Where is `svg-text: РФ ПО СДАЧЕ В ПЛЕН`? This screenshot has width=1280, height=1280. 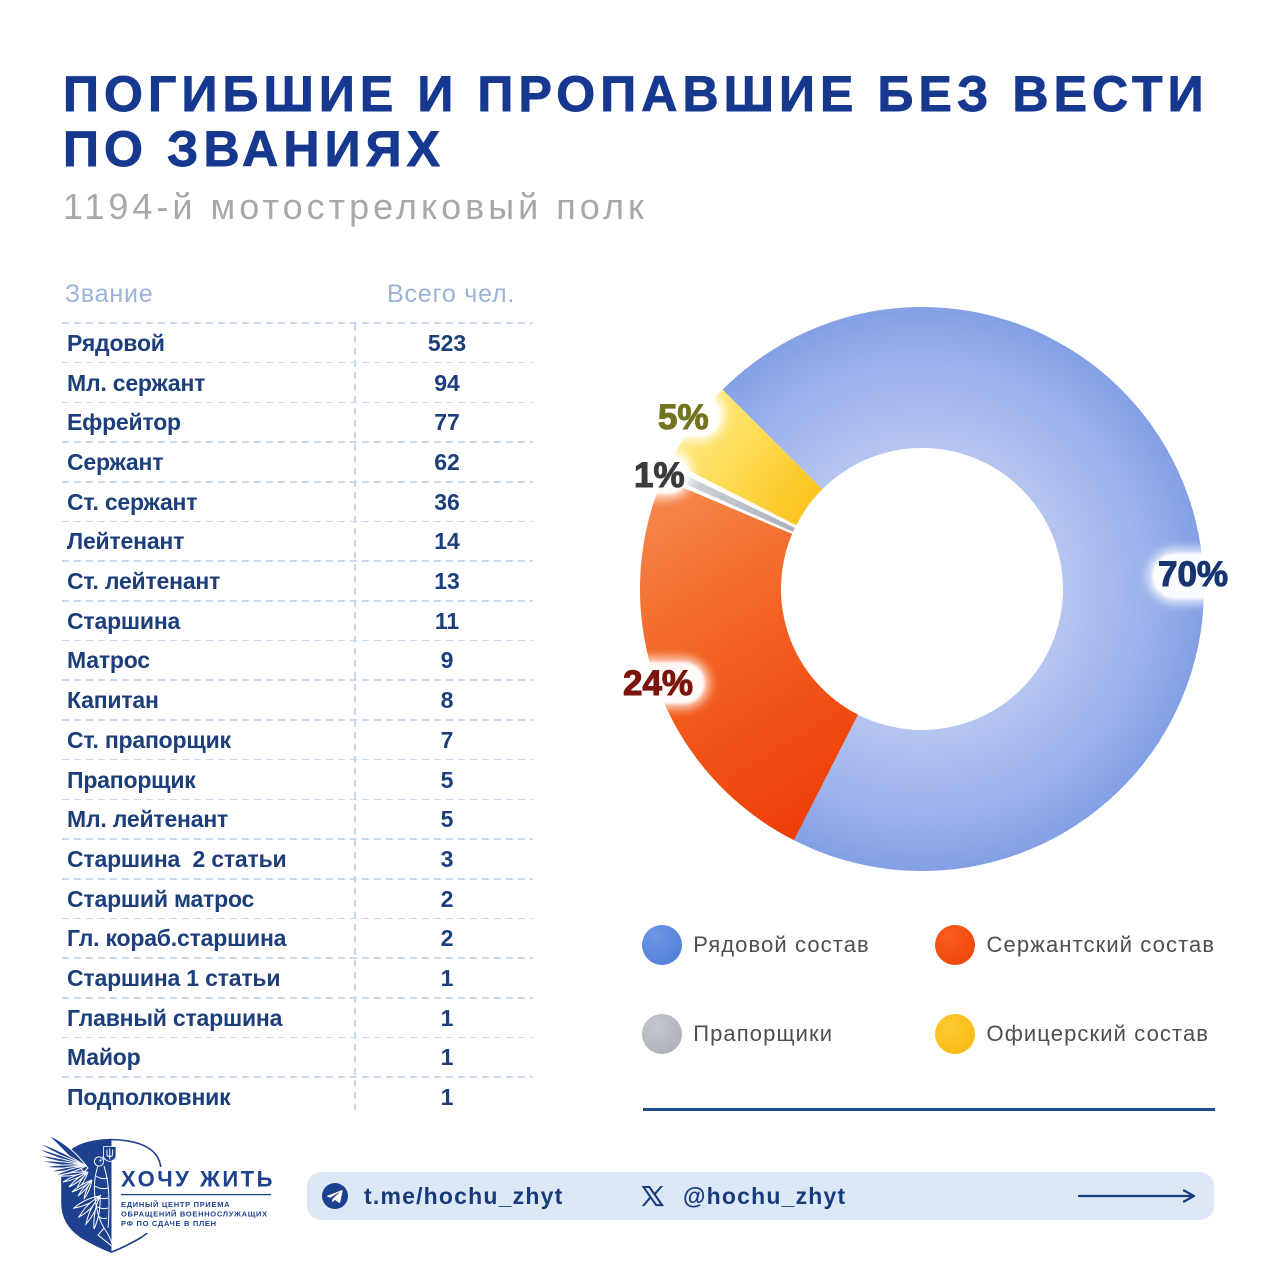 svg-text: РФ ПО СДАЧЕ В ПЛЕН is located at coordinates (169, 1223).